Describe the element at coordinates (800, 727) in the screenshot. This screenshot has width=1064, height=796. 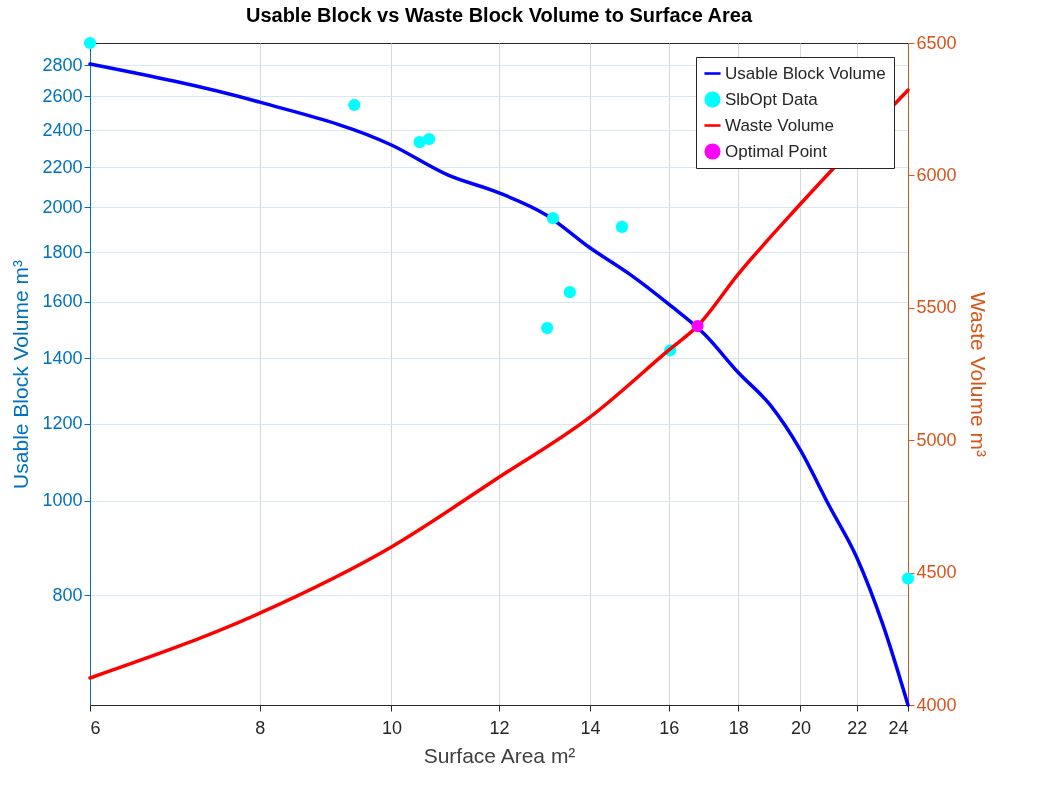
I see `x-tick-label: 20` at that location.